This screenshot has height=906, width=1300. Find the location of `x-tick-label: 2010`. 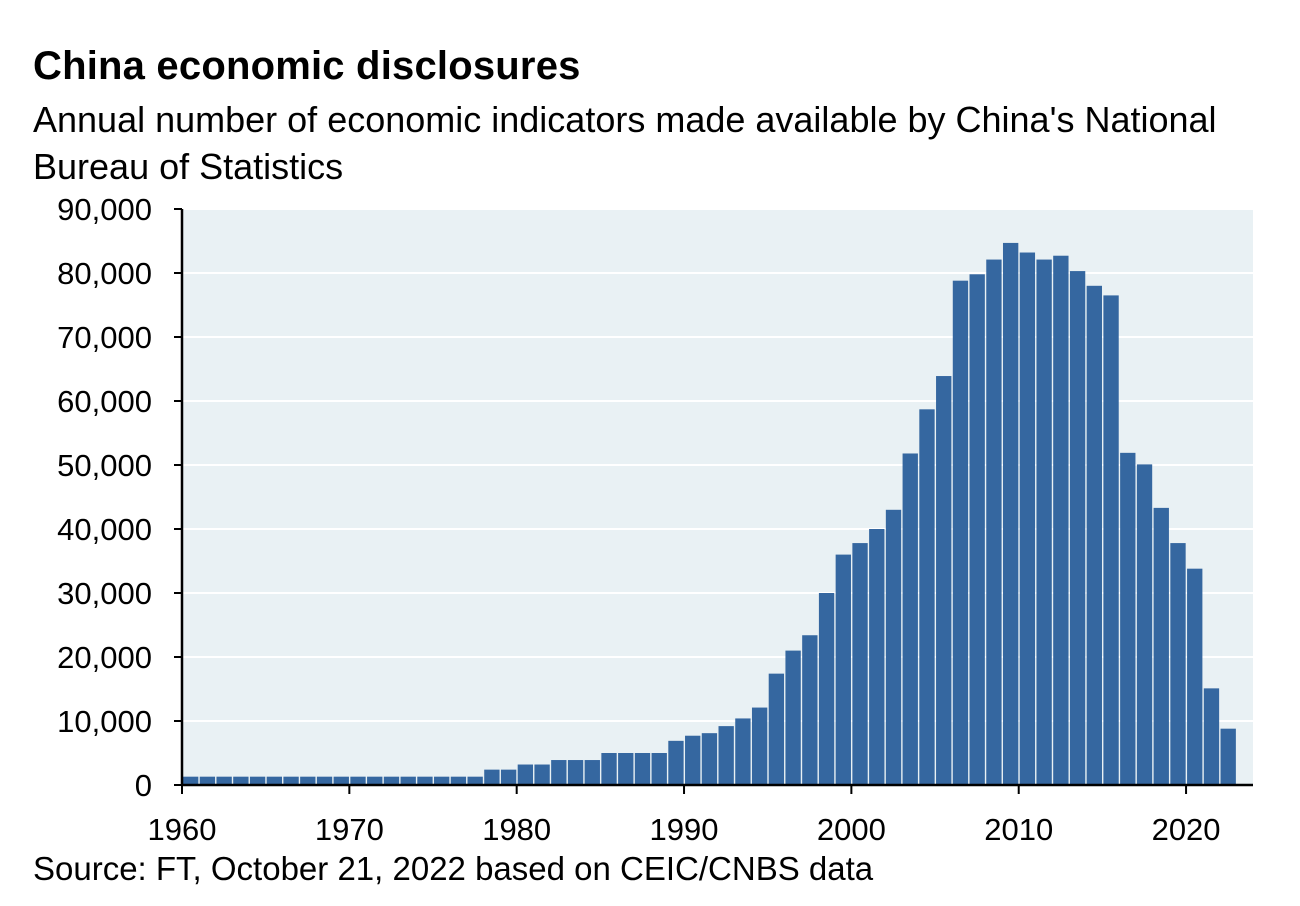

x-tick-label: 2010 is located at coordinates (1018, 829).